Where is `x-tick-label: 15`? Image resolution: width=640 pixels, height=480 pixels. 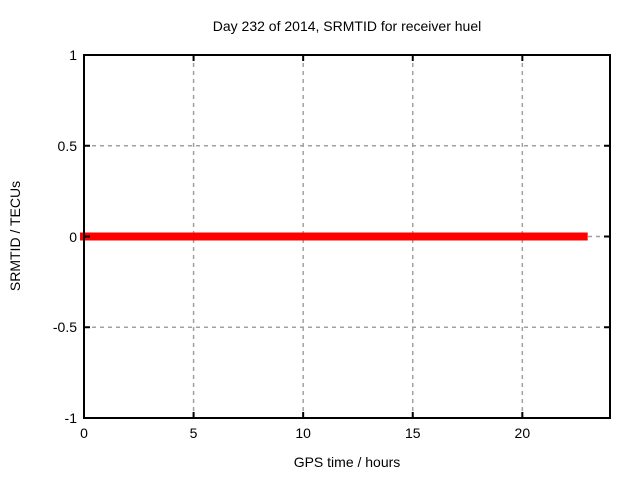
x-tick-label: 15 is located at coordinates (412, 433).